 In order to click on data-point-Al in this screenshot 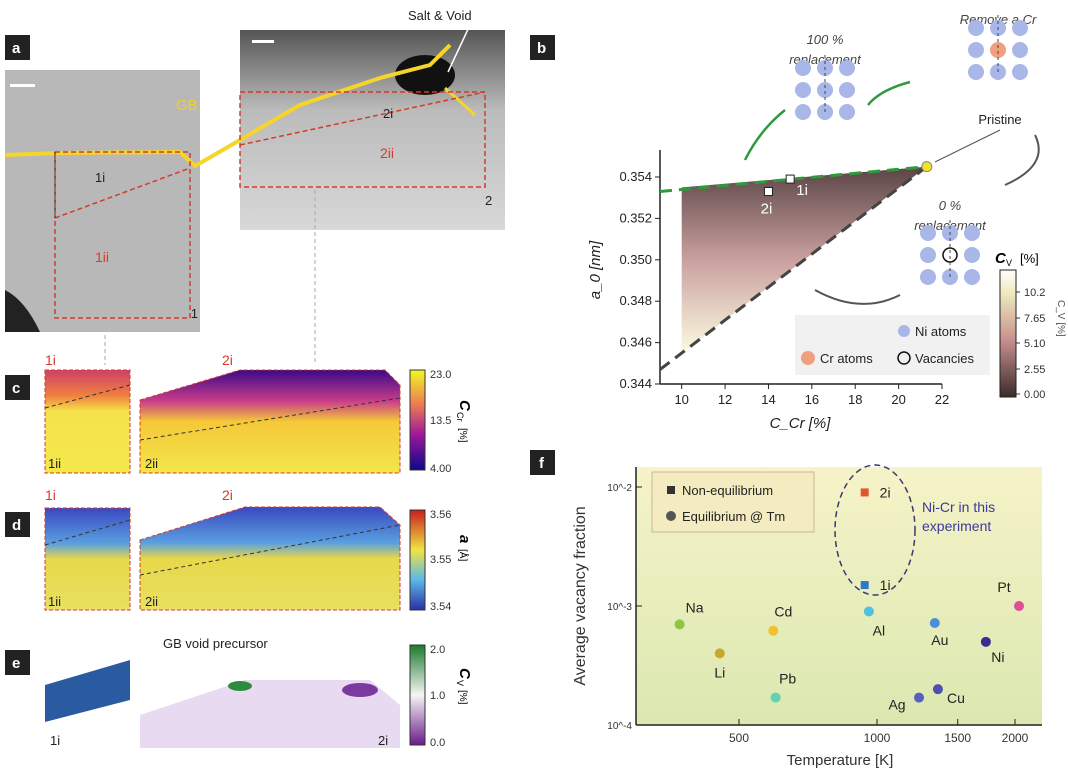, I will do `click(868, 611)`.